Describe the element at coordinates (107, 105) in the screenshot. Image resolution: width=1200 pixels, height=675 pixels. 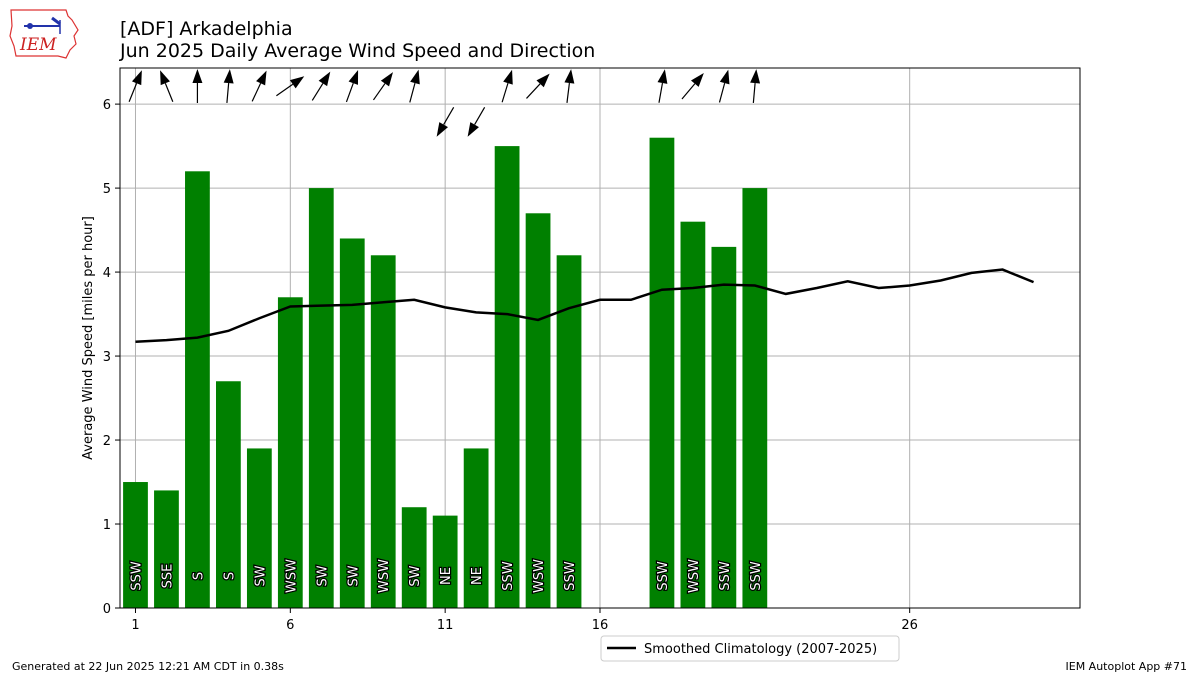
I see `y-tick-label: 6` at that location.